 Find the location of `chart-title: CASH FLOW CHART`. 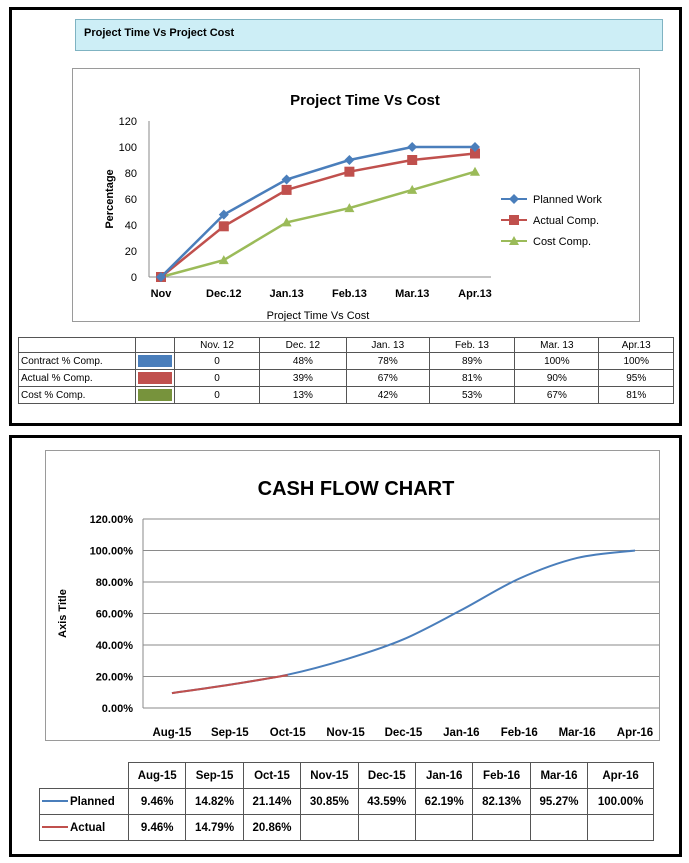

chart-title: CASH FLOW CHART is located at coordinates (356, 489).